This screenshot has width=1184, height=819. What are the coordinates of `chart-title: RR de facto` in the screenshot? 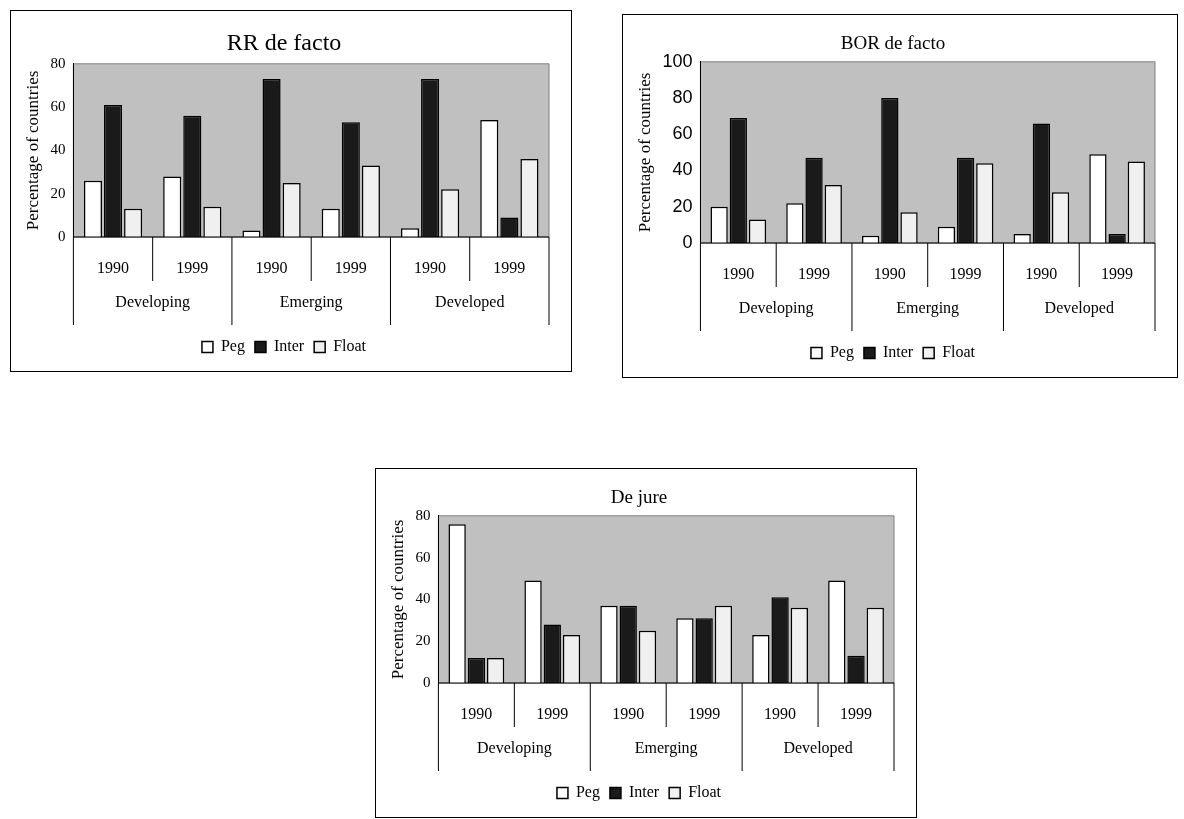 It's located at (284, 41).